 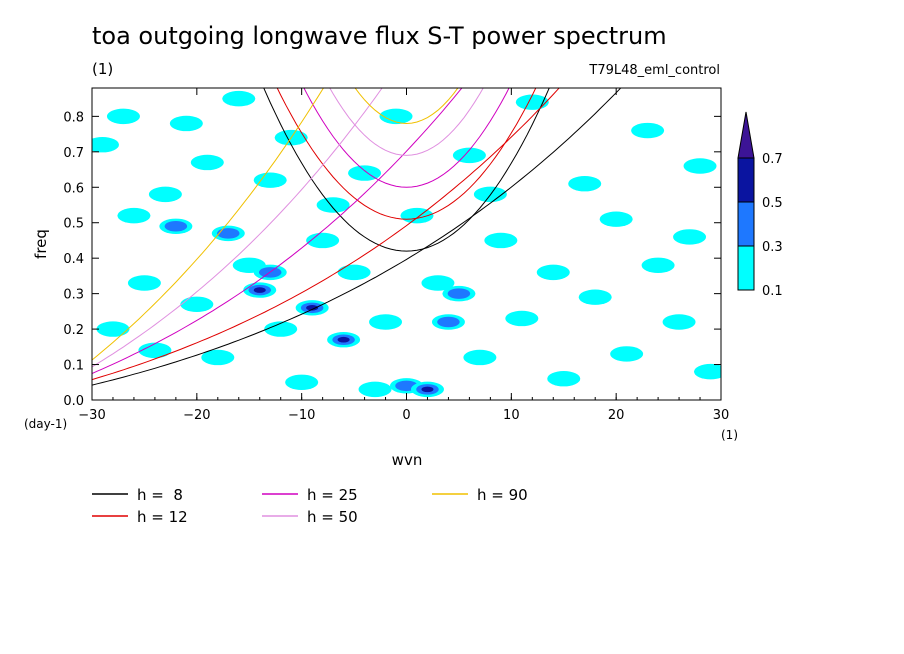 I want to click on y-tick-label: 0.2, so click(x=73, y=330).